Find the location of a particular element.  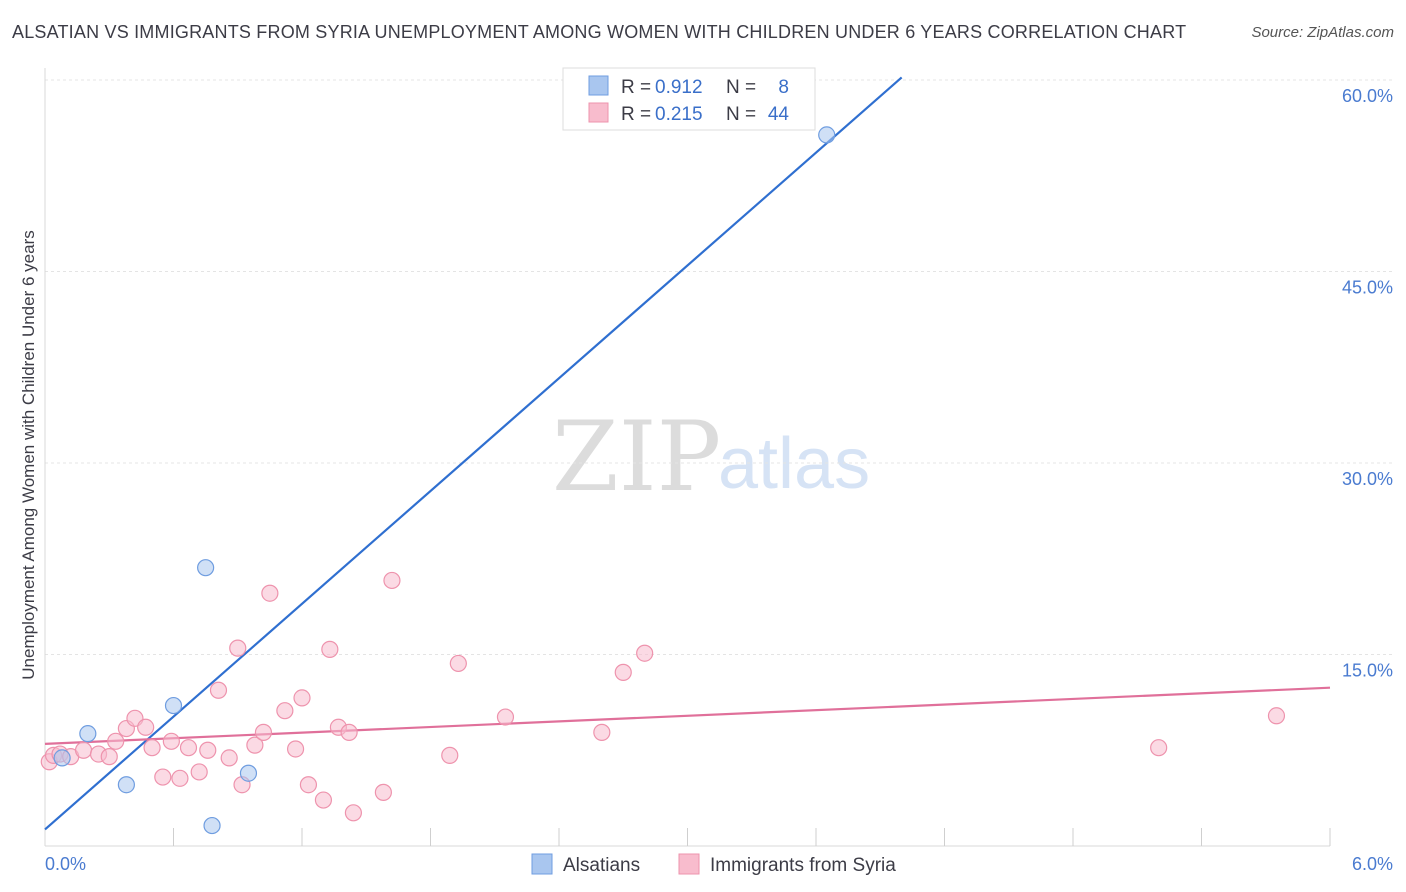

legend-swatch-syria is located at coordinates (598, 112).